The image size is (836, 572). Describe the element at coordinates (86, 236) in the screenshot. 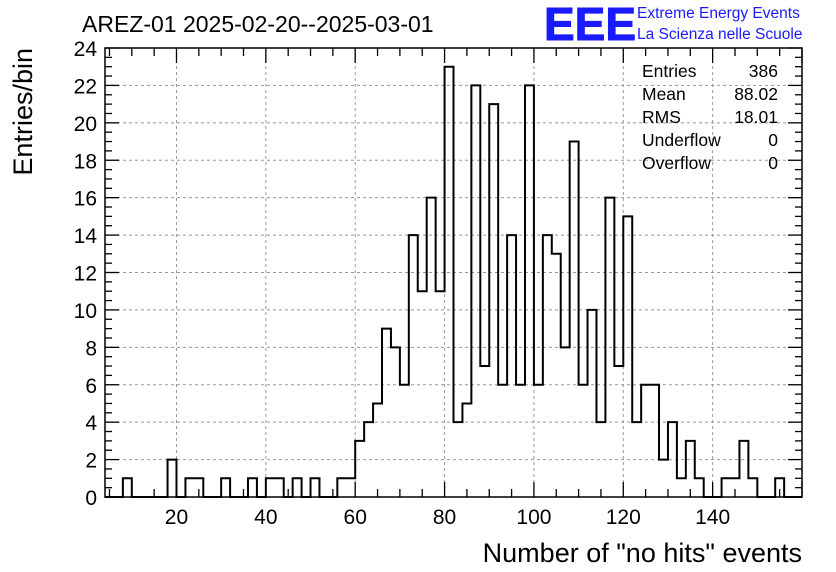

I see `y-tick-label: 14` at that location.